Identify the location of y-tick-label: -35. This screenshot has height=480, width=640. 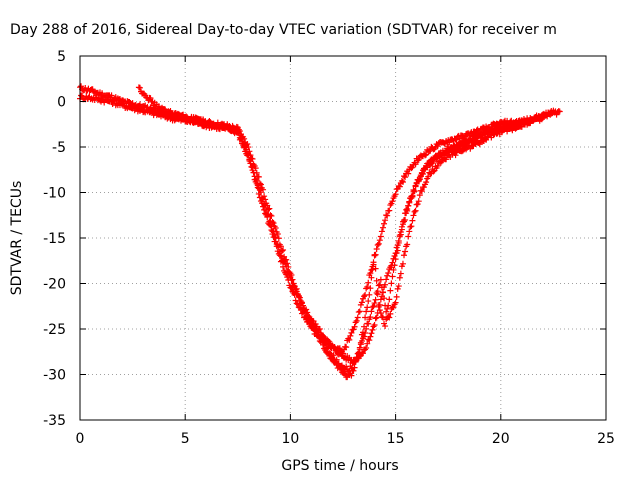
(54, 421).